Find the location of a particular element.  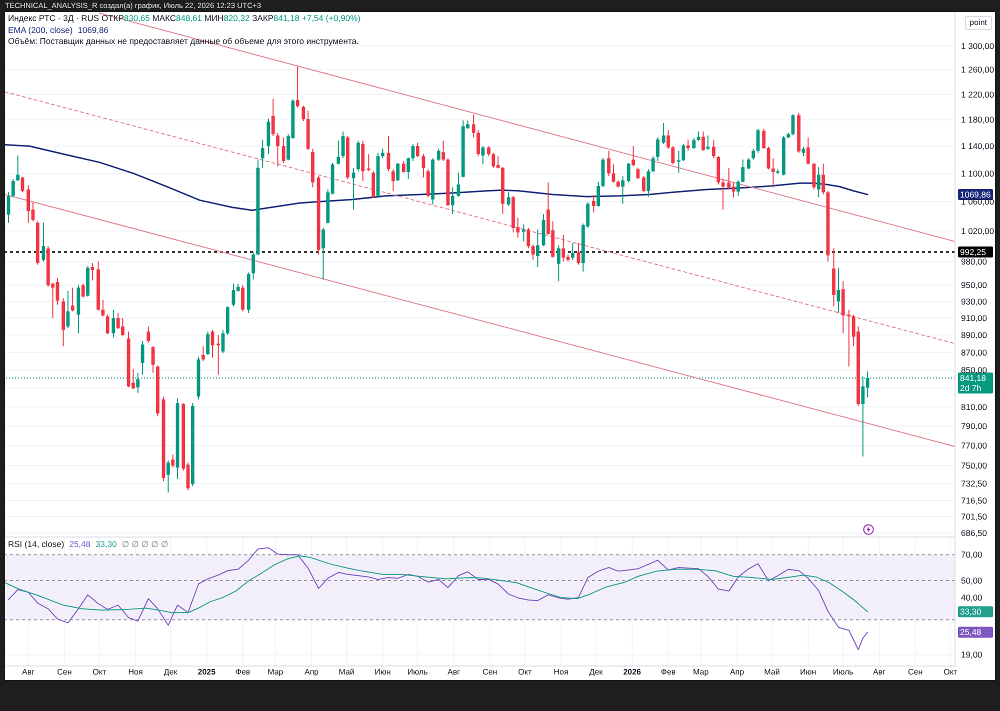

y-tick-label: 716,50 is located at coordinates (974, 500).